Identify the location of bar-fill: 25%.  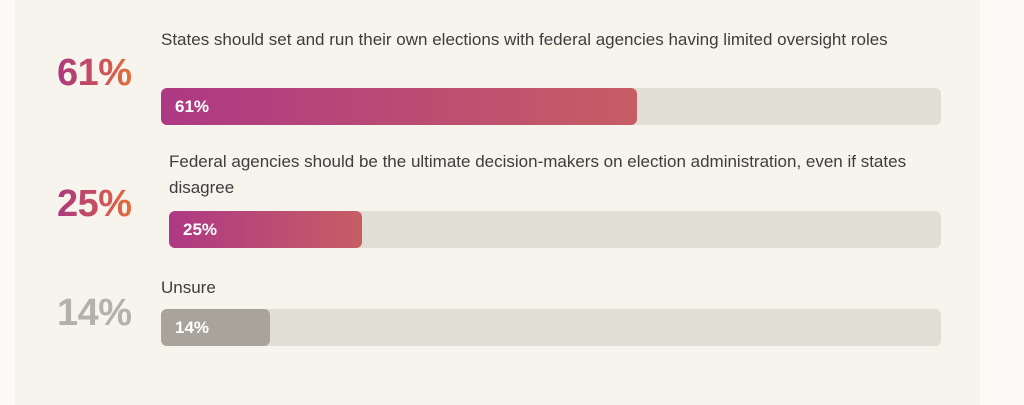
(265, 229).